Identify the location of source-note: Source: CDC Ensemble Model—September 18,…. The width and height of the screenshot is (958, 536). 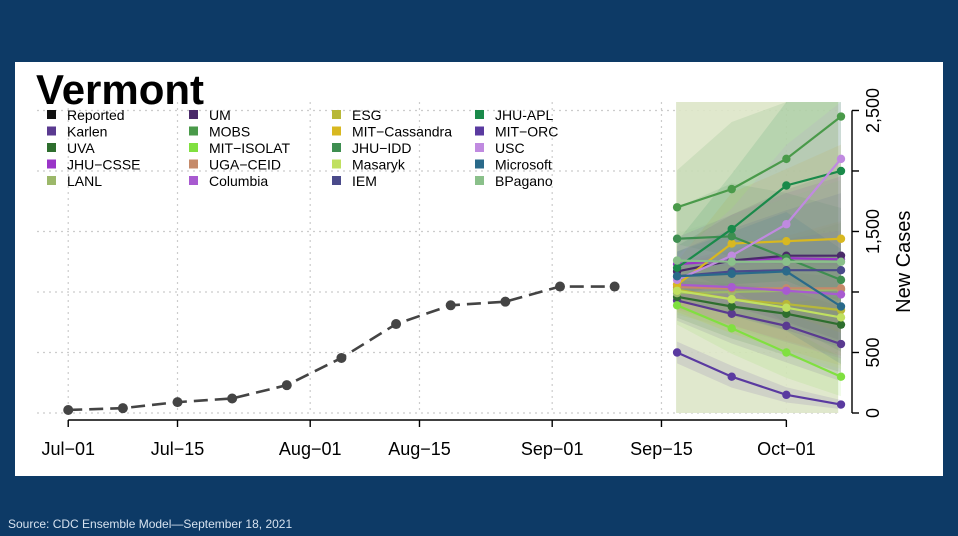
(150, 524).